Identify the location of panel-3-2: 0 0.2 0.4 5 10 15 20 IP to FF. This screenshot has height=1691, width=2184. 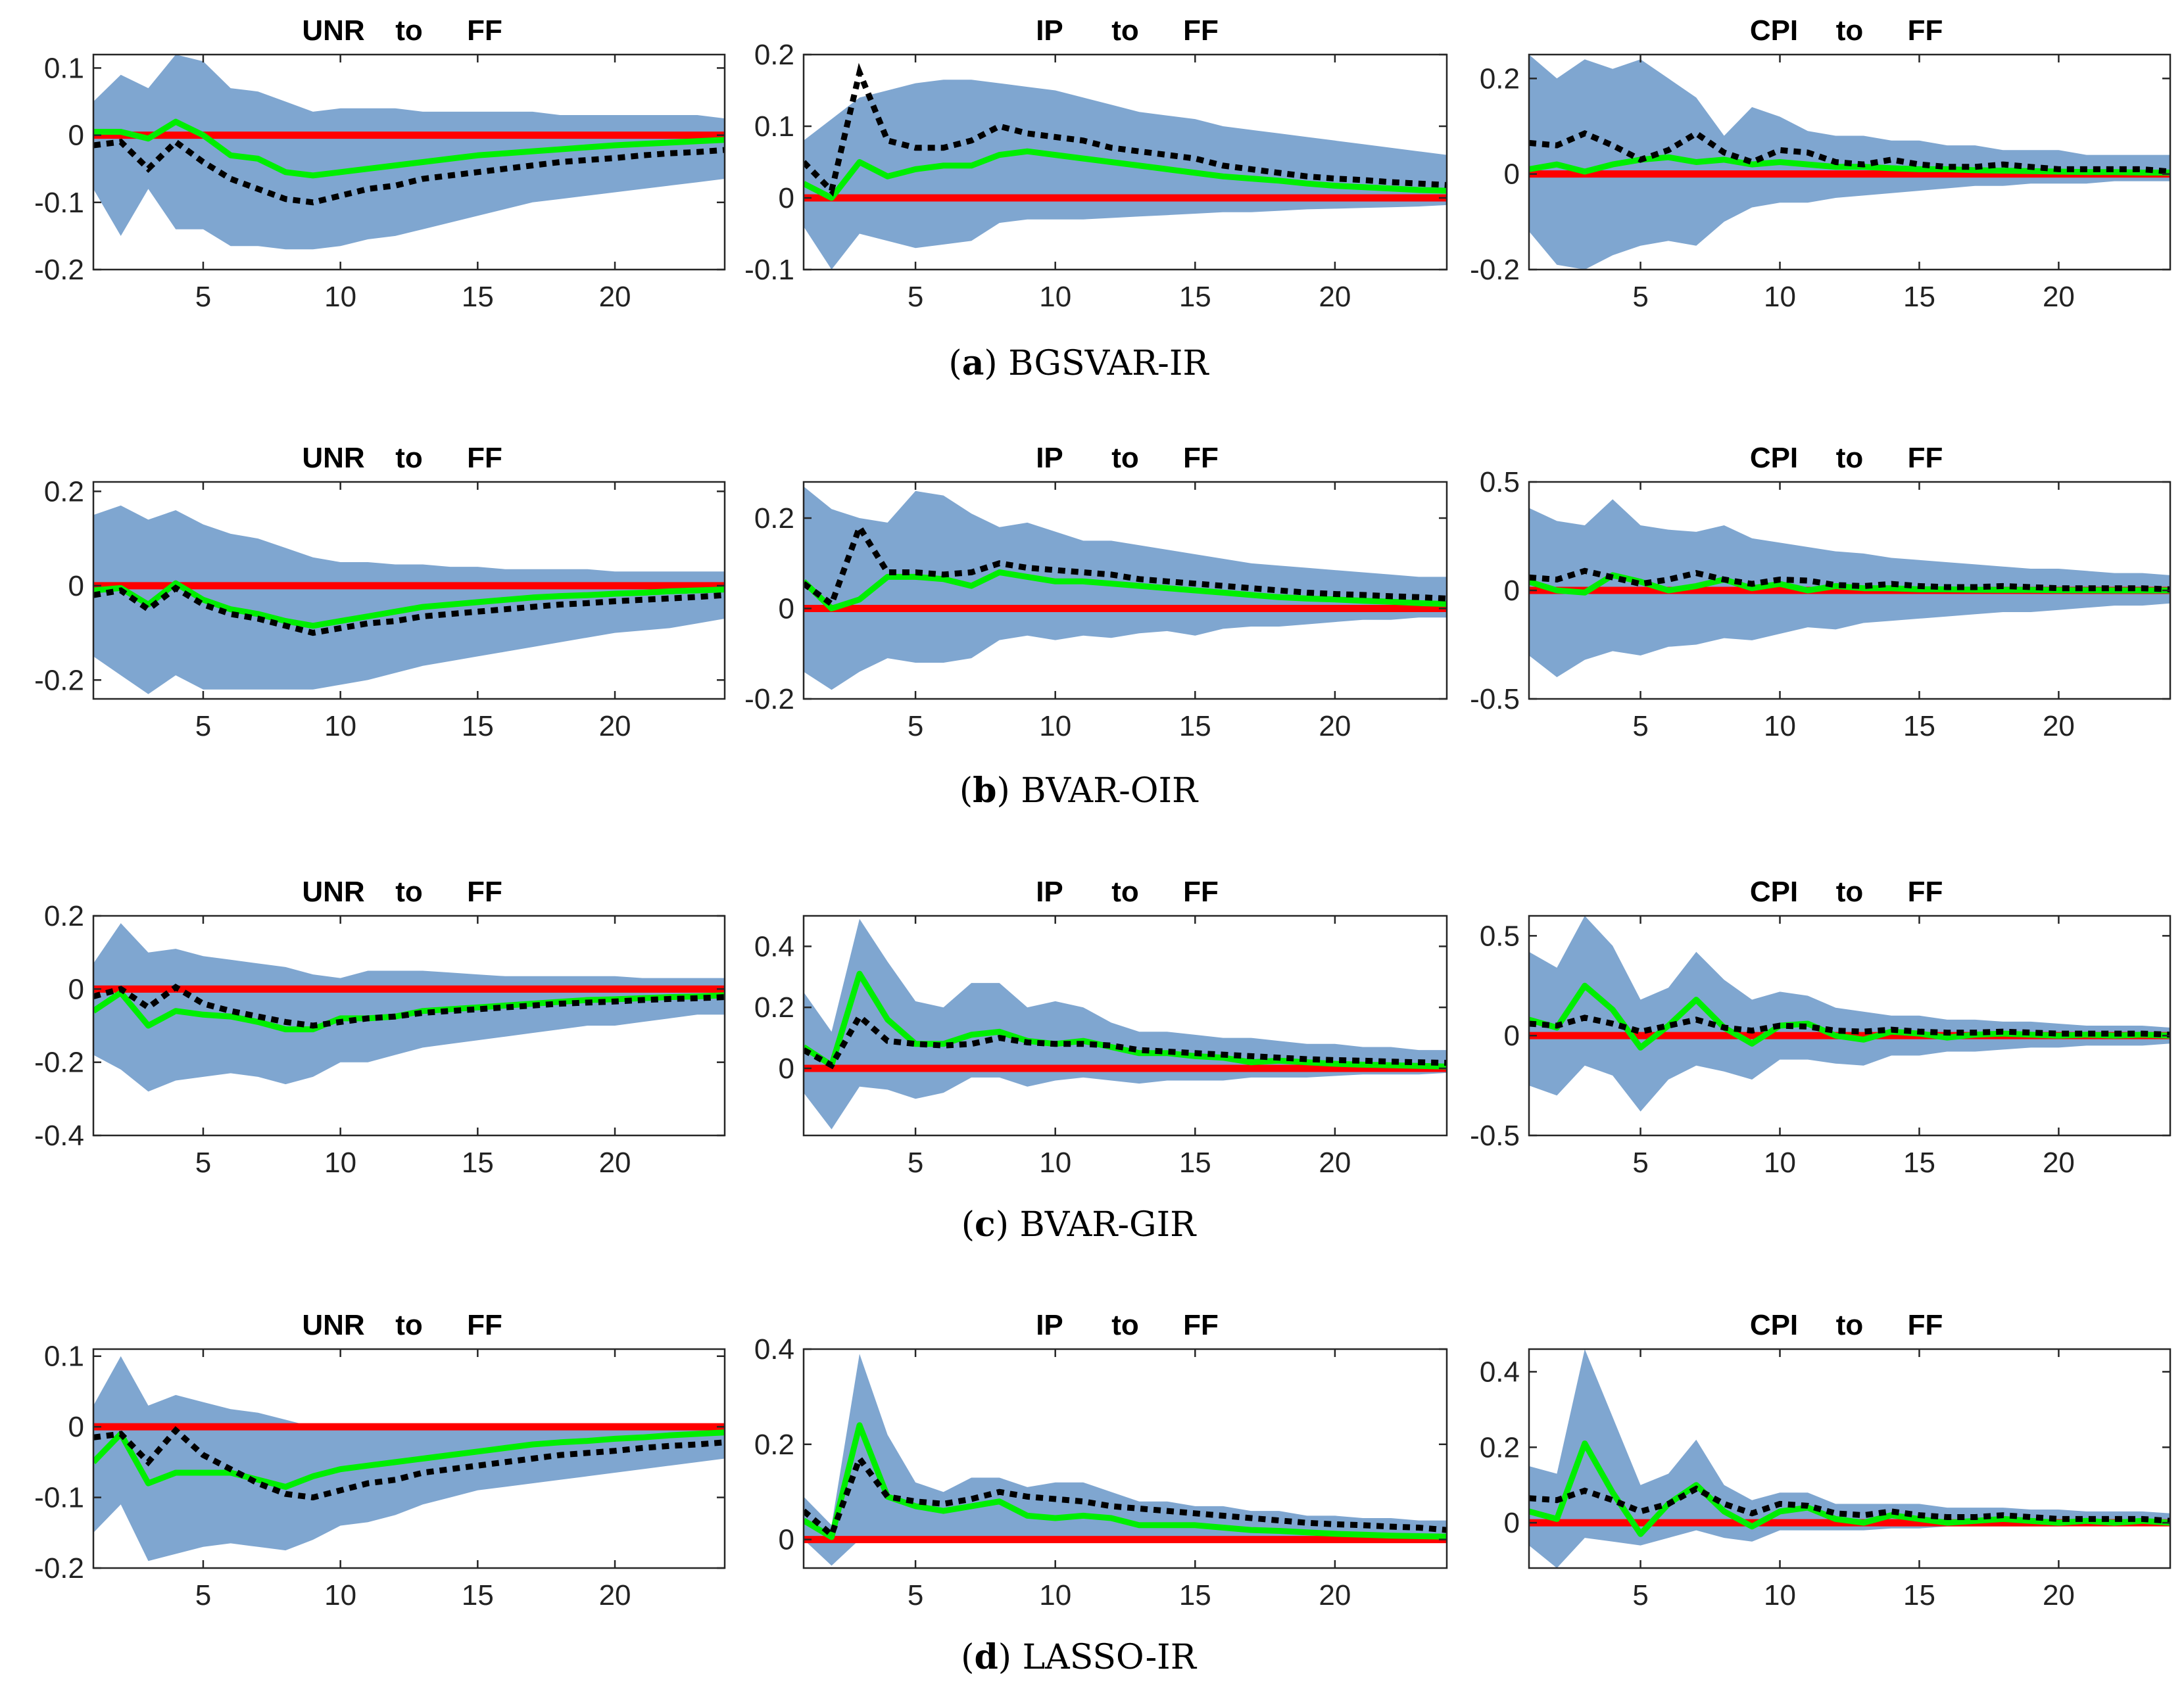
(1101, 1027).